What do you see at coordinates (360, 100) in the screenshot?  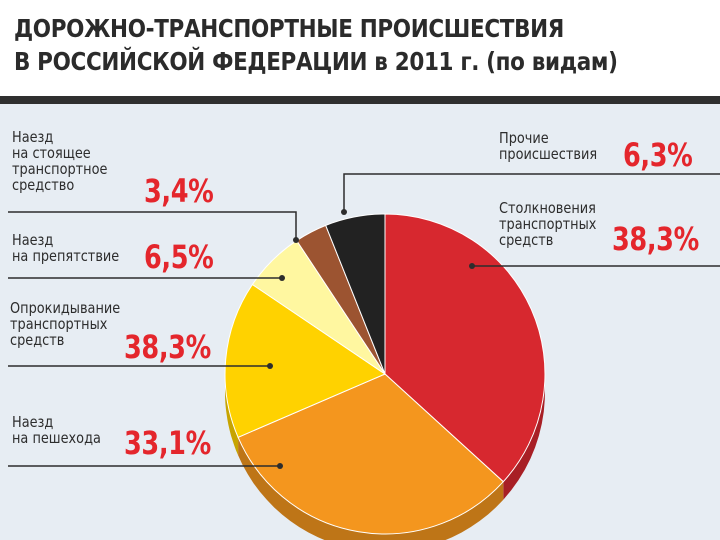 I see `title-divider` at bounding box center [360, 100].